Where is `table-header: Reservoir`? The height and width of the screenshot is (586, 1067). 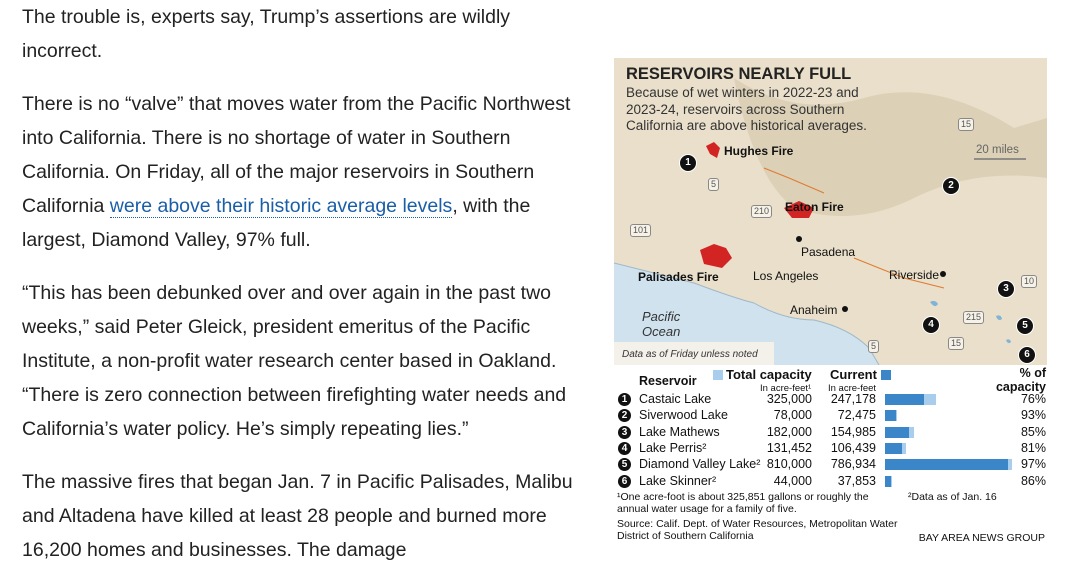
table-header: Reservoir is located at coordinates (668, 381).